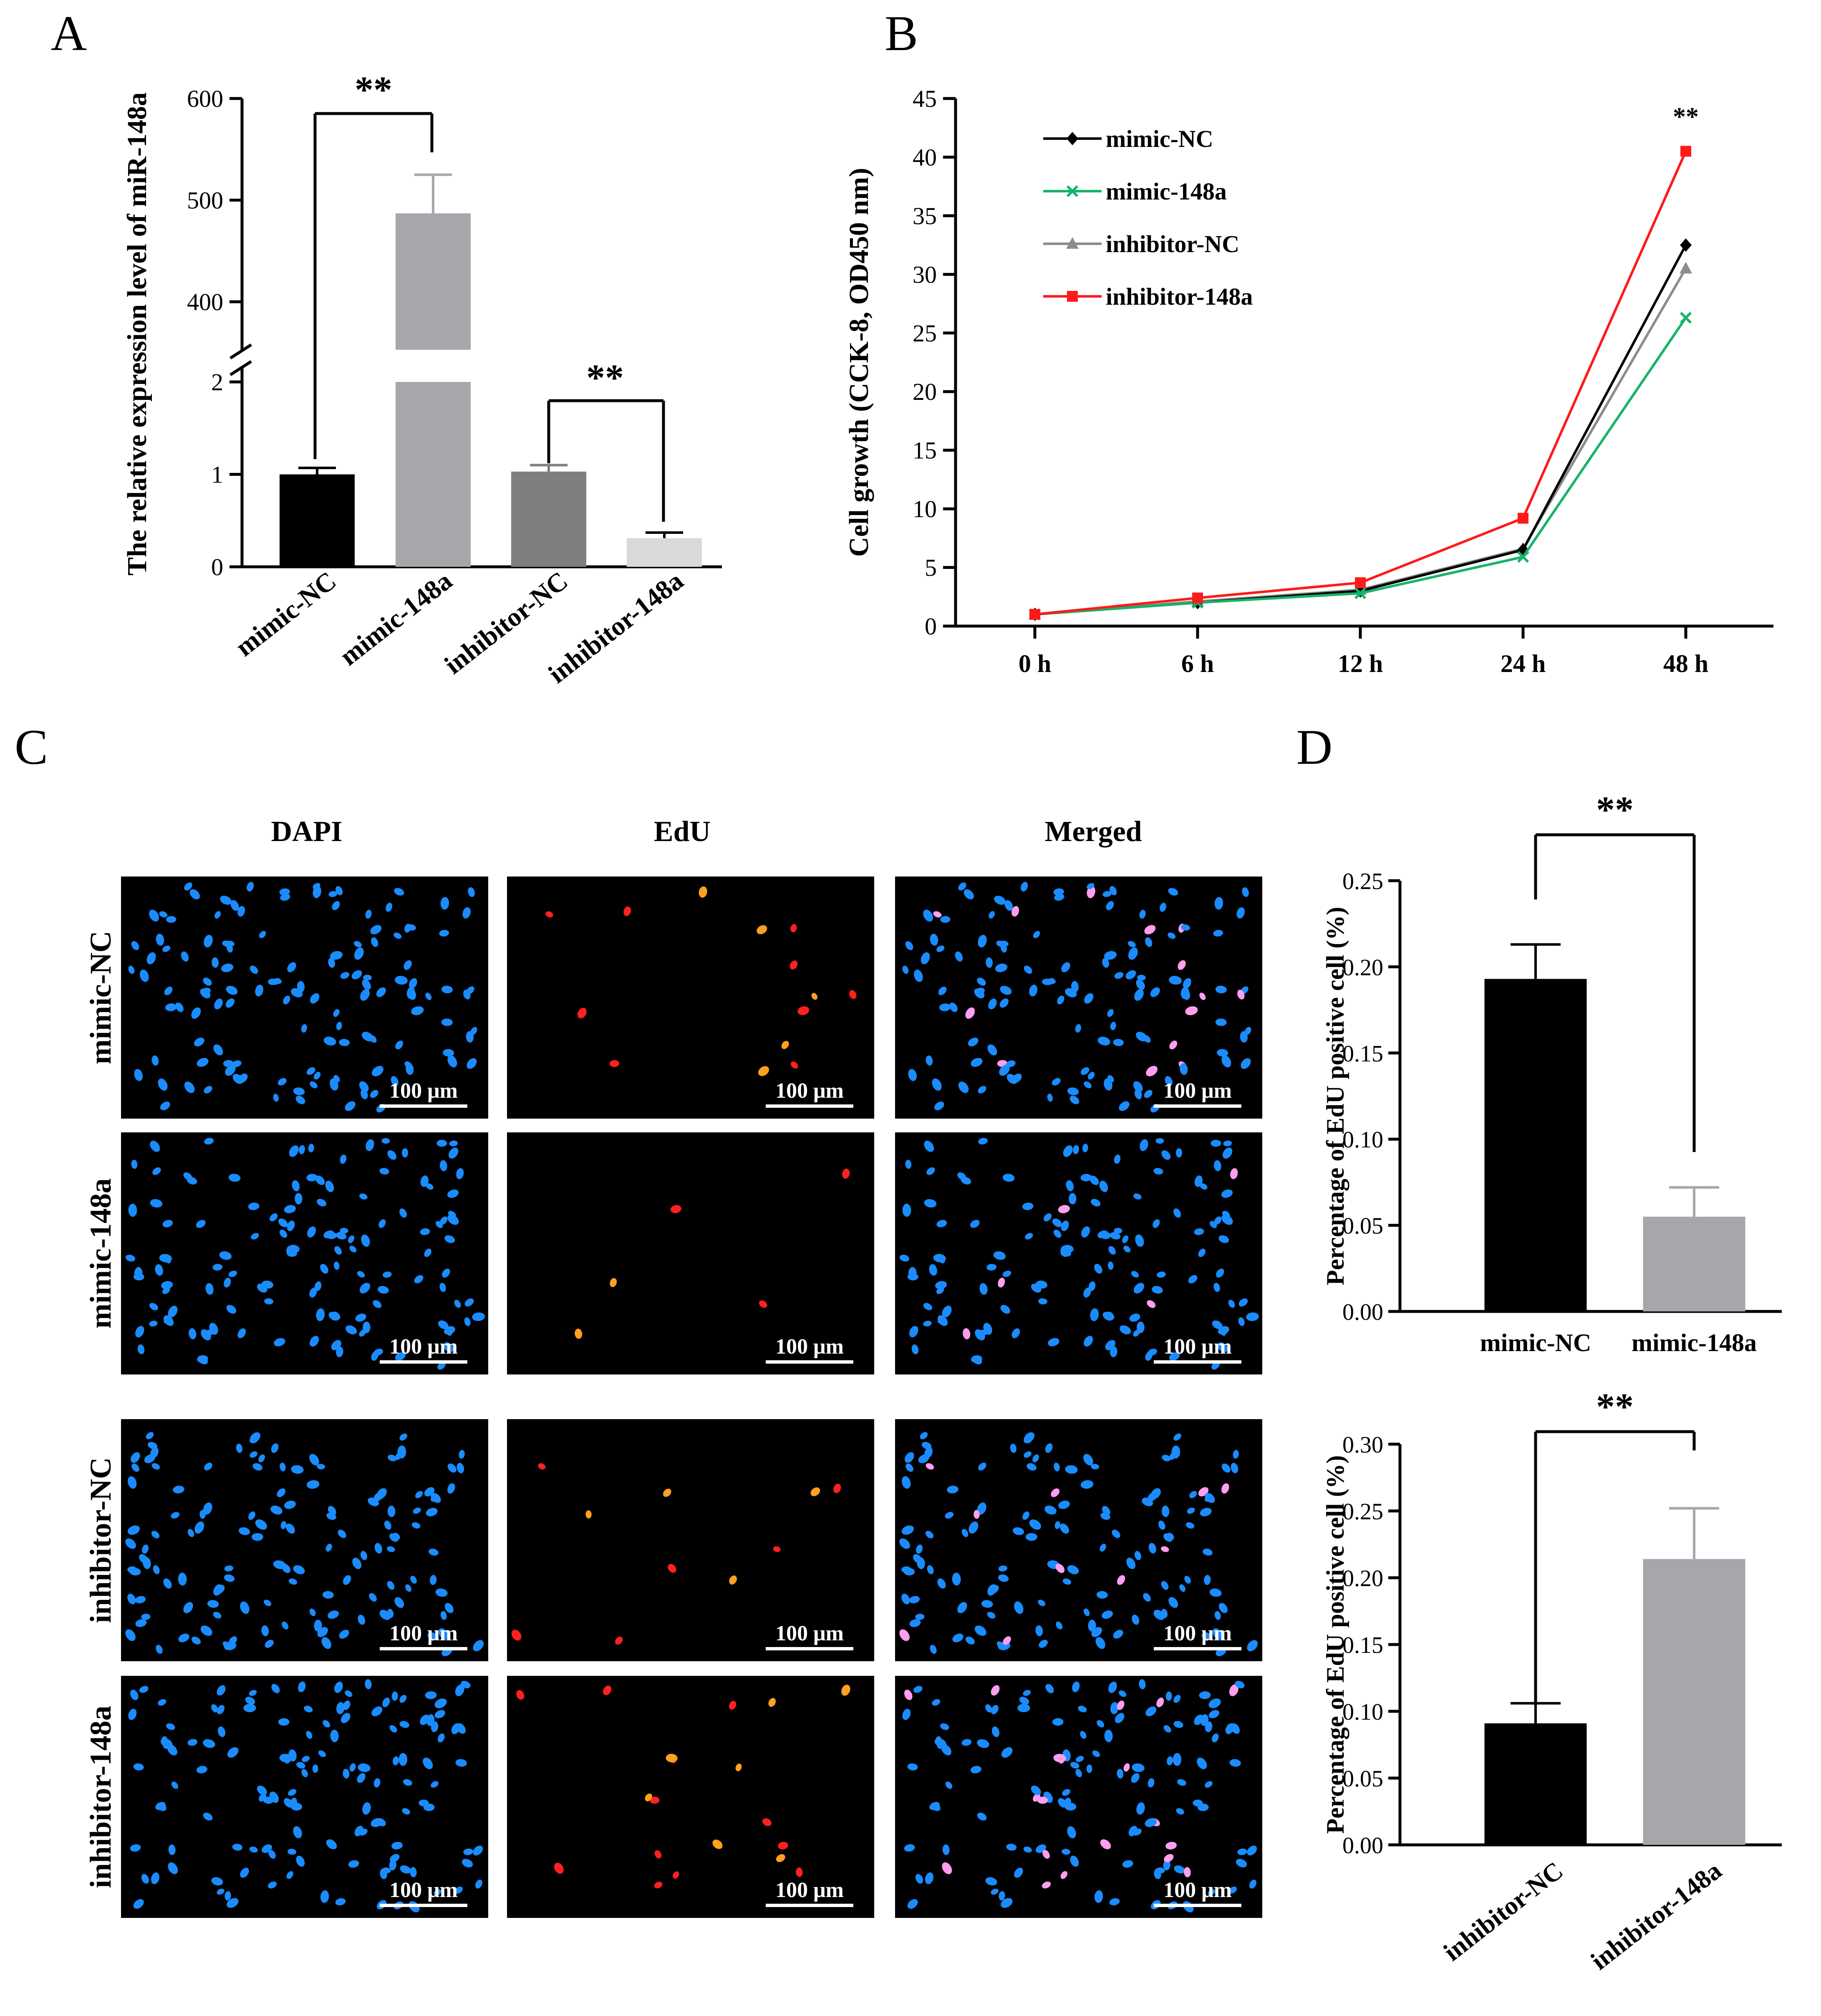 This screenshot has width=1821, height=2016. What do you see at coordinates (1362, 1226) in the screenshot?
I see `y-tick-label: 0.05` at bounding box center [1362, 1226].